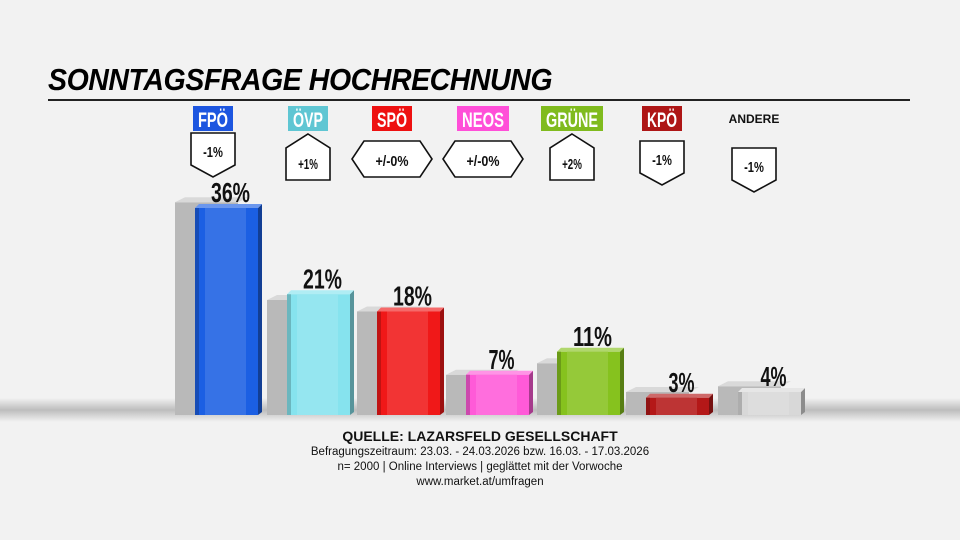 The height and width of the screenshot is (540, 960). Describe the element at coordinates (310, 260) in the screenshot. I see `bar-group-1: 21% ÖVP +1%` at that location.